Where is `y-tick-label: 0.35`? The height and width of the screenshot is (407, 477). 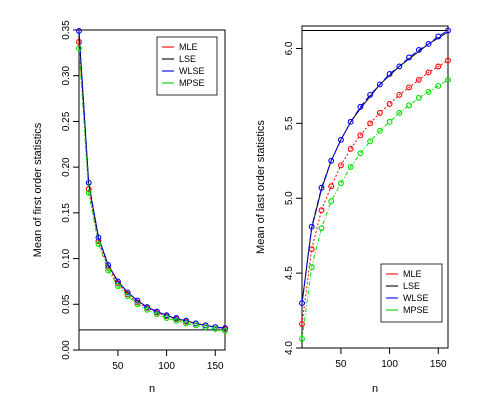
y-tick-label: 0.35 is located at coordinates (66, 30).